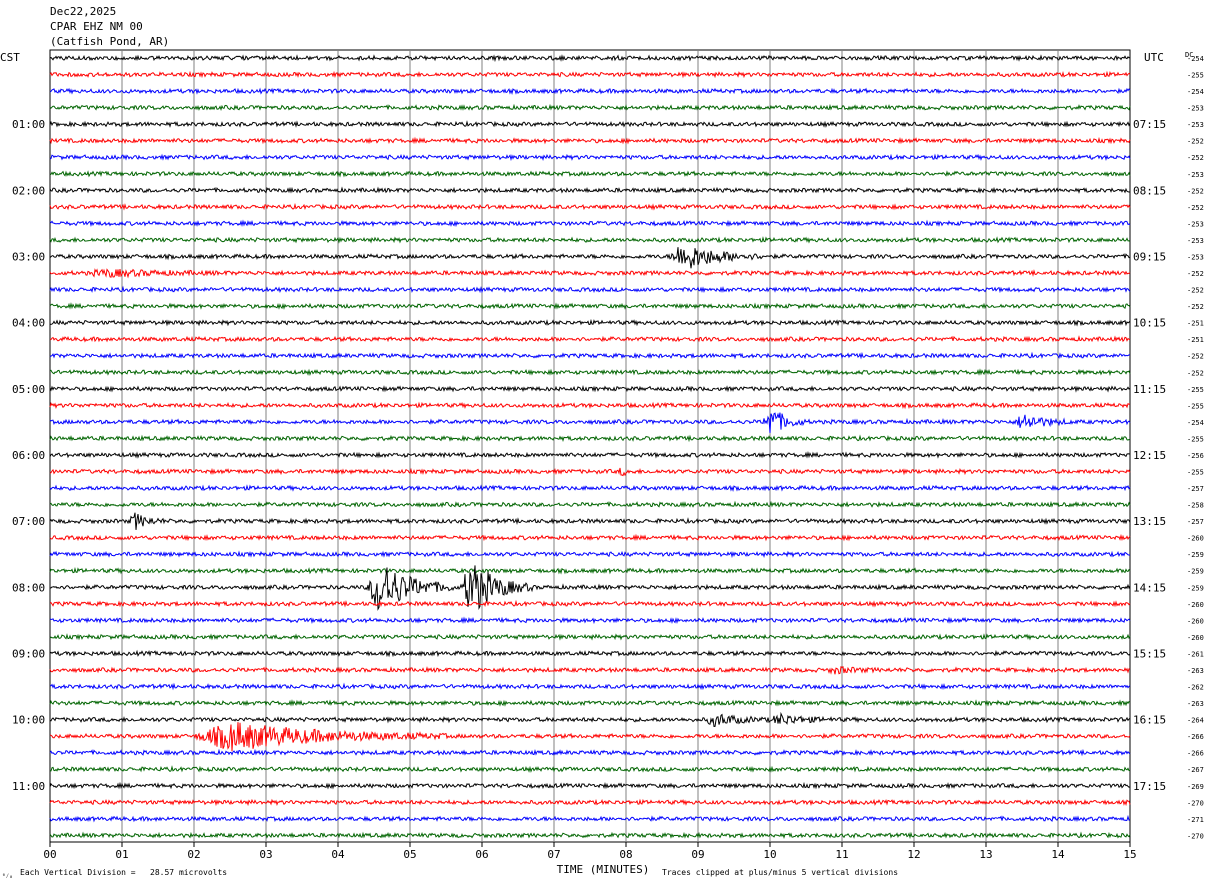 This screenshot has width=1210, height=886. What do you see at coordinates (1149, 124) in the screenshot?
I see `right-hour-label: 07:15` at bounding box center [1149, 124].